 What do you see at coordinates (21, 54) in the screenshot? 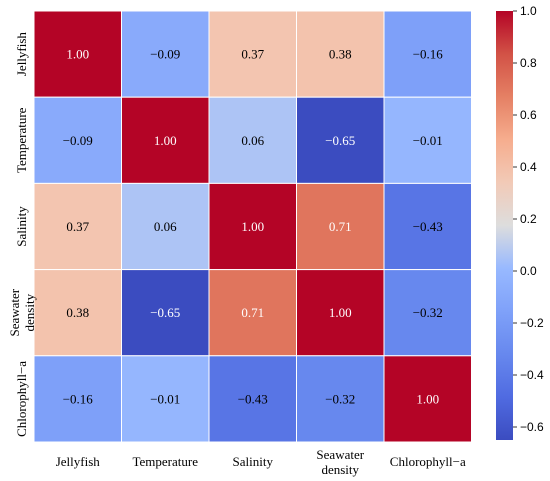
I see `y-tick-label: Jellyfish` at bounding box center [21, 54].